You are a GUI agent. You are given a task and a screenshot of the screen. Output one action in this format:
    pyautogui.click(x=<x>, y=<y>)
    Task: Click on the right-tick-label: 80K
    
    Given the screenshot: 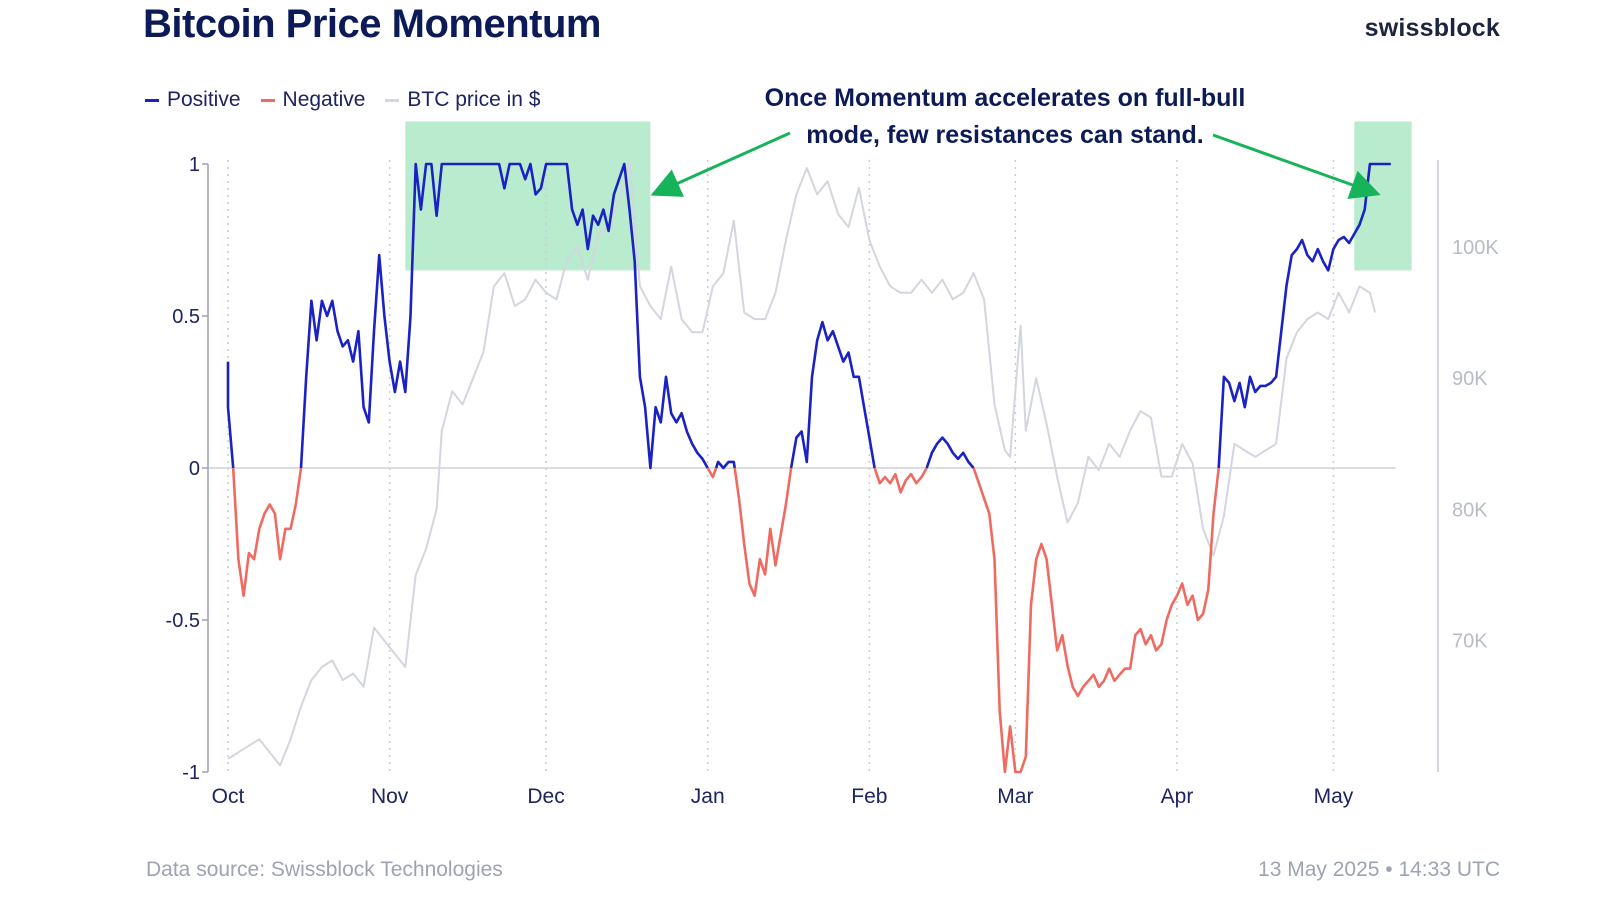 What is the action you would take?
    pyautogui.click(x=1470, y=510)
    